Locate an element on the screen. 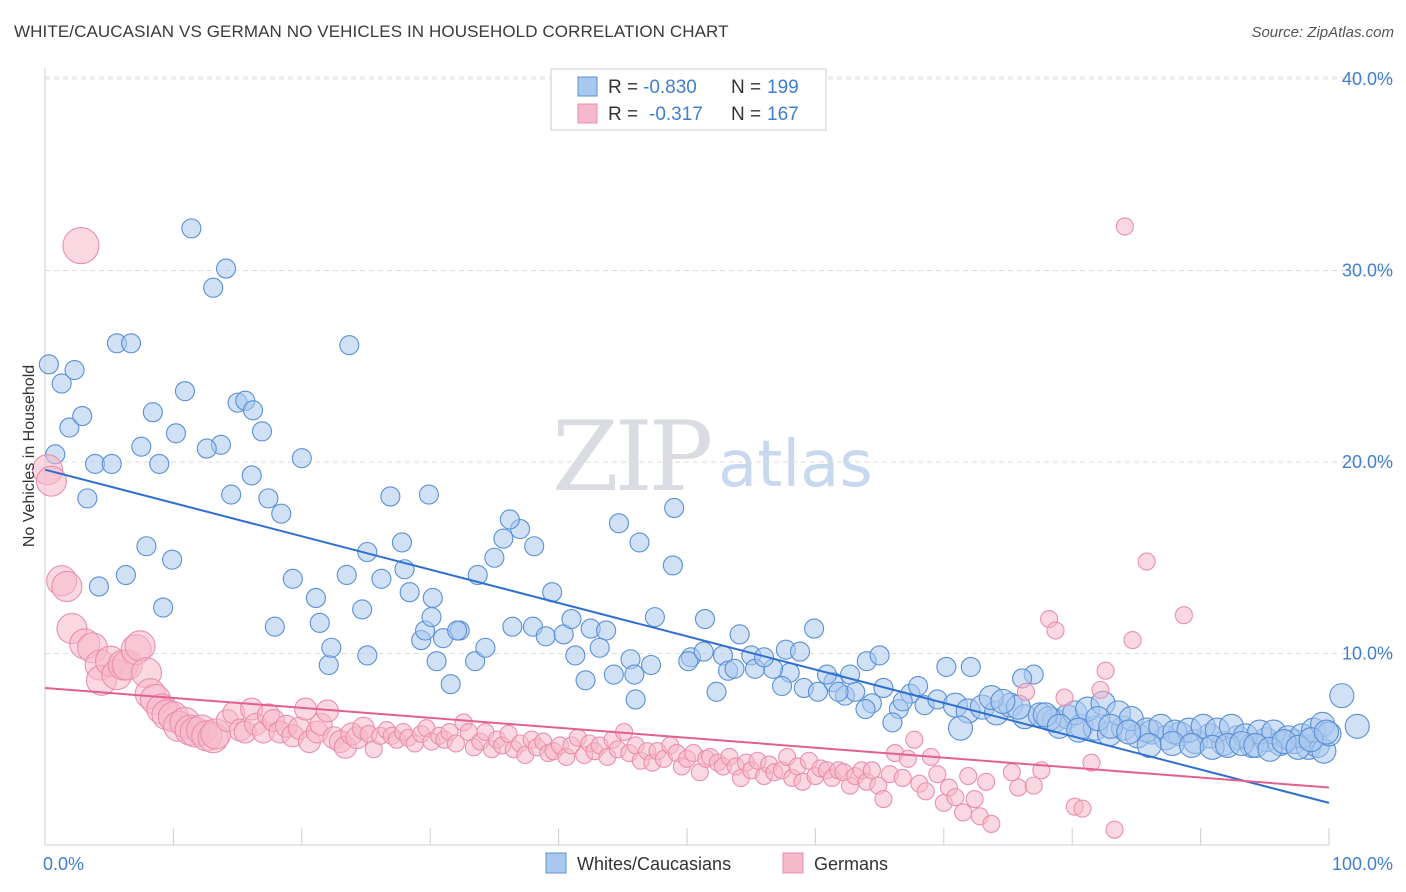  legend-box: R = -0.830 N = 199 R = -0.317 N = 167 is located at coordinates (688, 99).